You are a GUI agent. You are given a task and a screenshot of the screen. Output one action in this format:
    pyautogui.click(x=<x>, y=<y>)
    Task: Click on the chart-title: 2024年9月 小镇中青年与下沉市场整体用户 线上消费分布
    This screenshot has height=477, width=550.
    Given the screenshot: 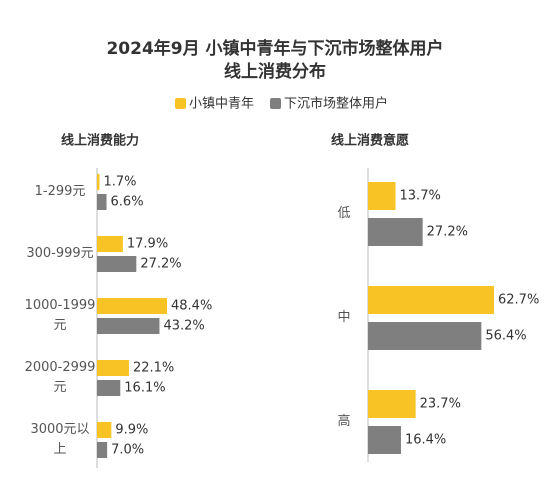 What is the action you would take?
    pyautogui.click(x=275, y=60)
    